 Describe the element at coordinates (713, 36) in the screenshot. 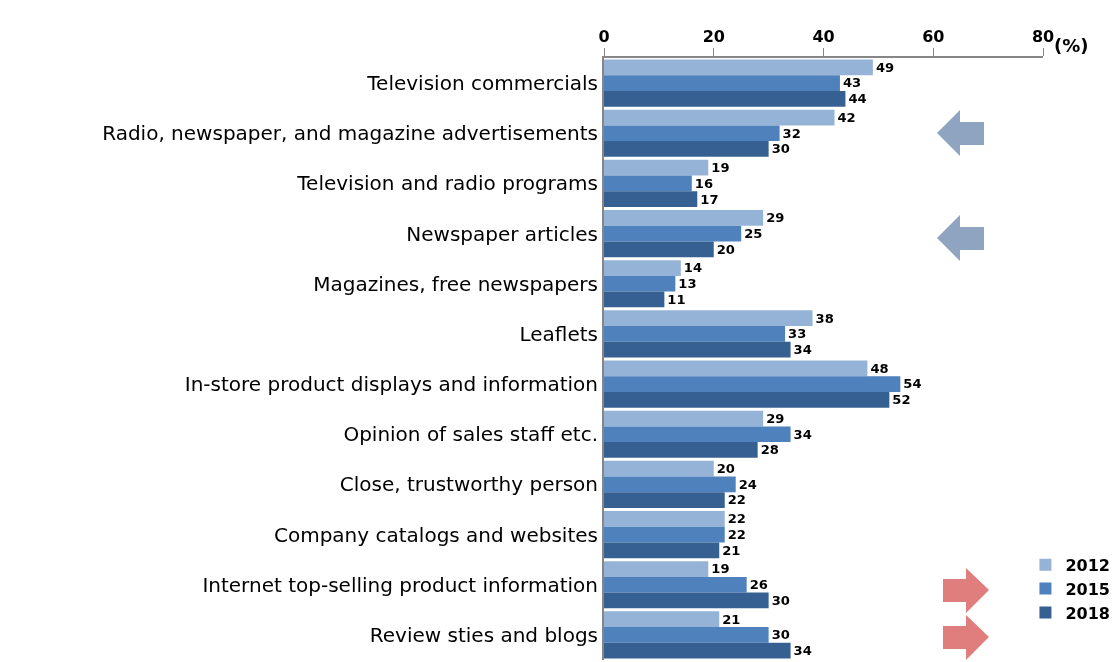

I see `x-tick-label: 20` at that location.